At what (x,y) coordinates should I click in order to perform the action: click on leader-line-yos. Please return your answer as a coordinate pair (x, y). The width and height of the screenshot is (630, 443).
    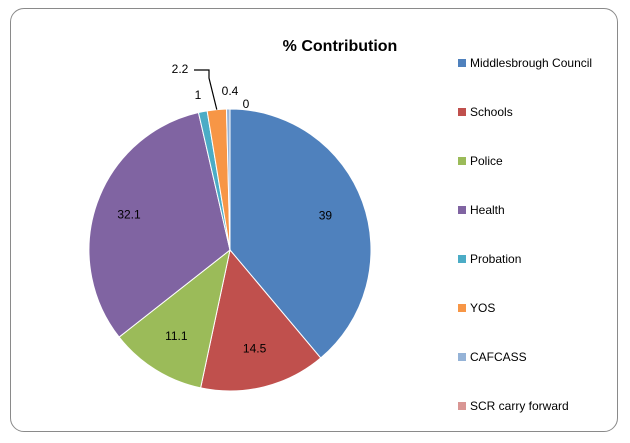
    Looking at the image, I should click on (206, 89).